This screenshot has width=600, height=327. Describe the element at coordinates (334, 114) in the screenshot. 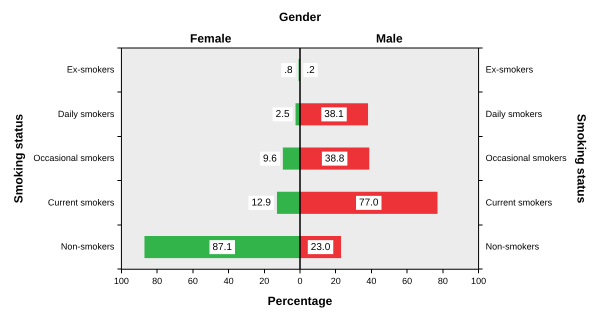

I see `data-label: 38.1` at that location.